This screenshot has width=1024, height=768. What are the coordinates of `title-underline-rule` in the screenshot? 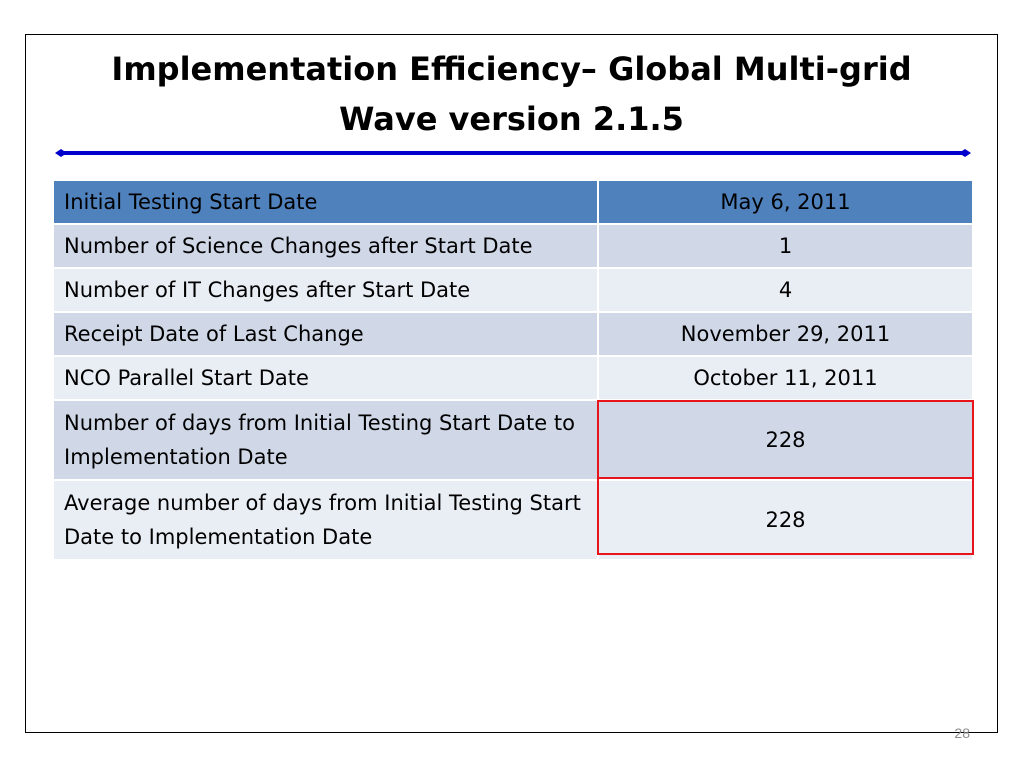 It's located at (513, 153).